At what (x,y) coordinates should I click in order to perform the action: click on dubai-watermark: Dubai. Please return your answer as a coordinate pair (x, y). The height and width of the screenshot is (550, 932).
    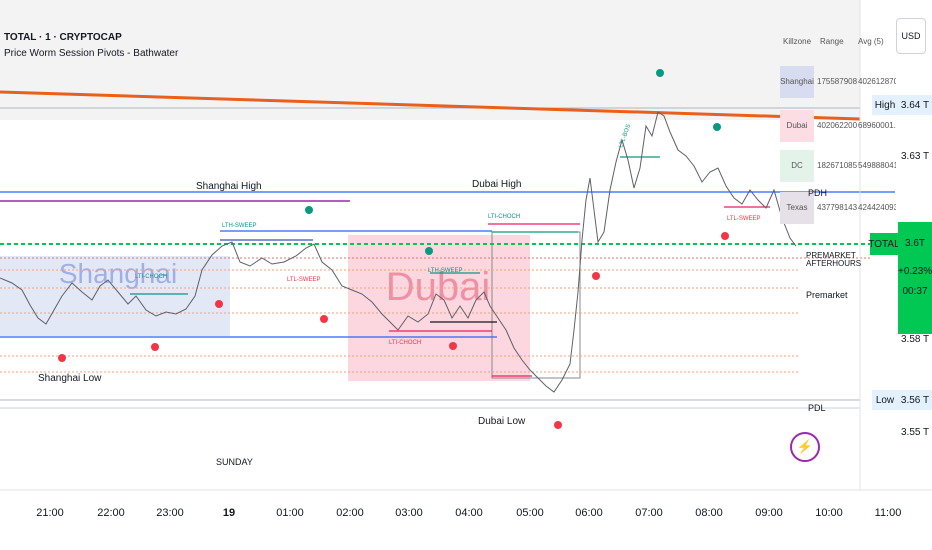
    Looking at the image, I should click on (438, 287).